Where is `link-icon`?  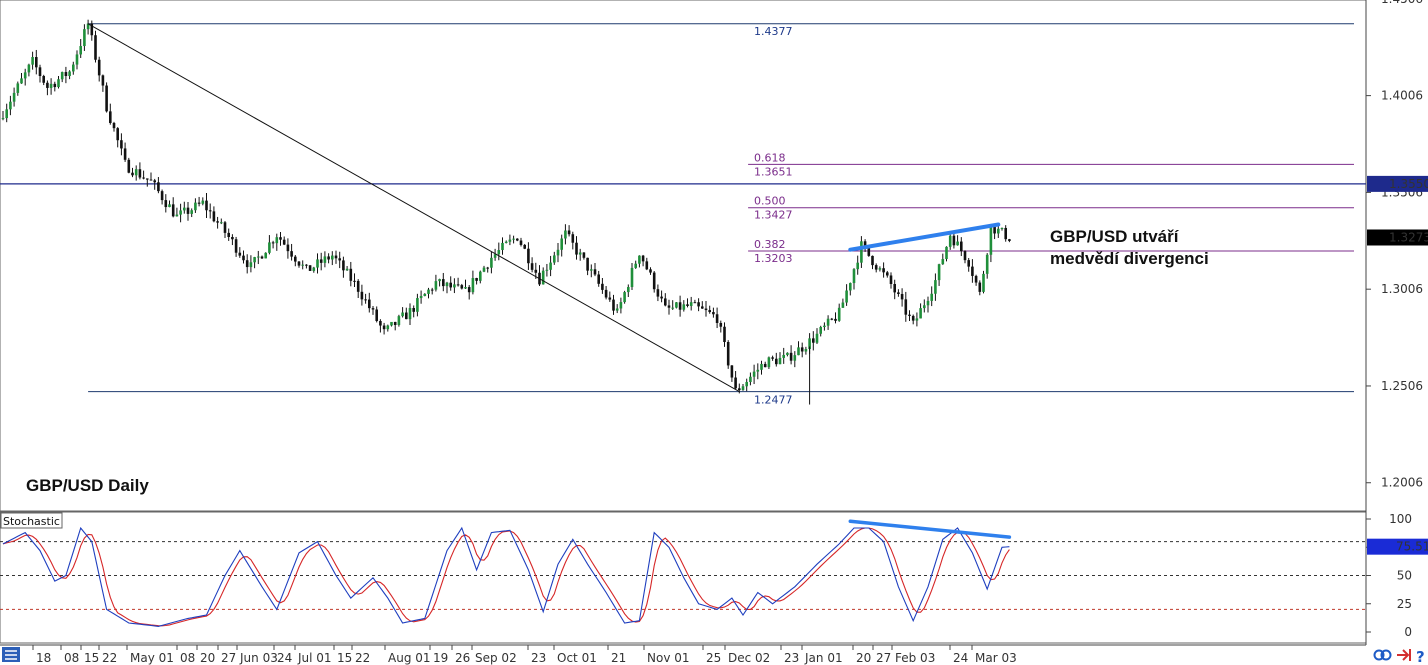
link-icon is located at coordinates (1382, 655).